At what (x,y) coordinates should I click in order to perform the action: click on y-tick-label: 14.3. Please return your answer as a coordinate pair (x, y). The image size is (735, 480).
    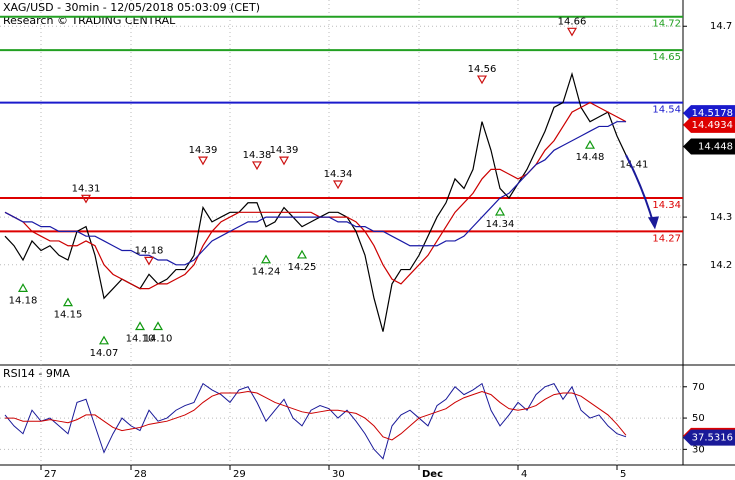
    Looking at the image, I should click on (721, 217).